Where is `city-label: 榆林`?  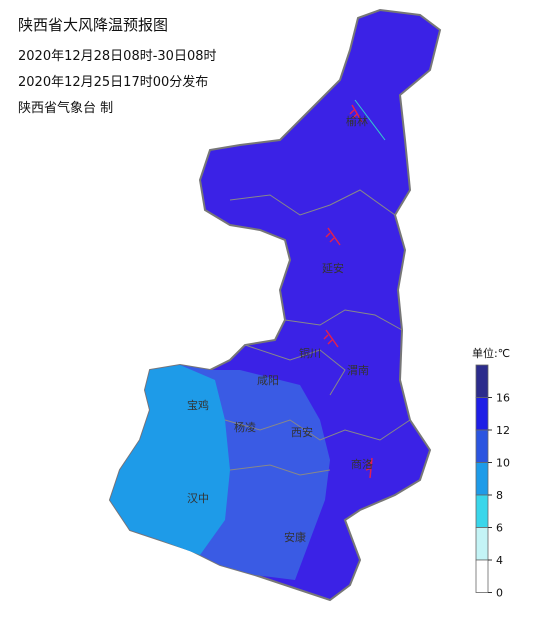 city-label: 榆林 is located at coordinates (357, 121).